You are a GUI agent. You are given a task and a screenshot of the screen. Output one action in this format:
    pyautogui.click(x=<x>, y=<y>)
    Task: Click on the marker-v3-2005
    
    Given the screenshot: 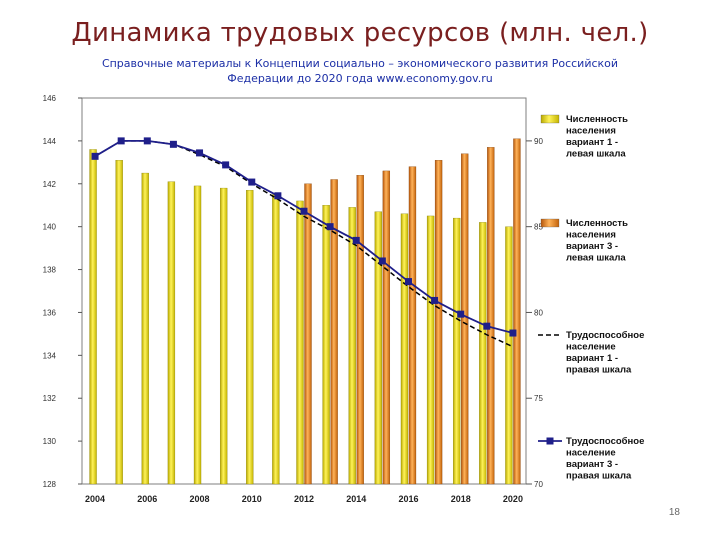 What is the action you would take?
    pyautogui.click(x=121, y=141)
    